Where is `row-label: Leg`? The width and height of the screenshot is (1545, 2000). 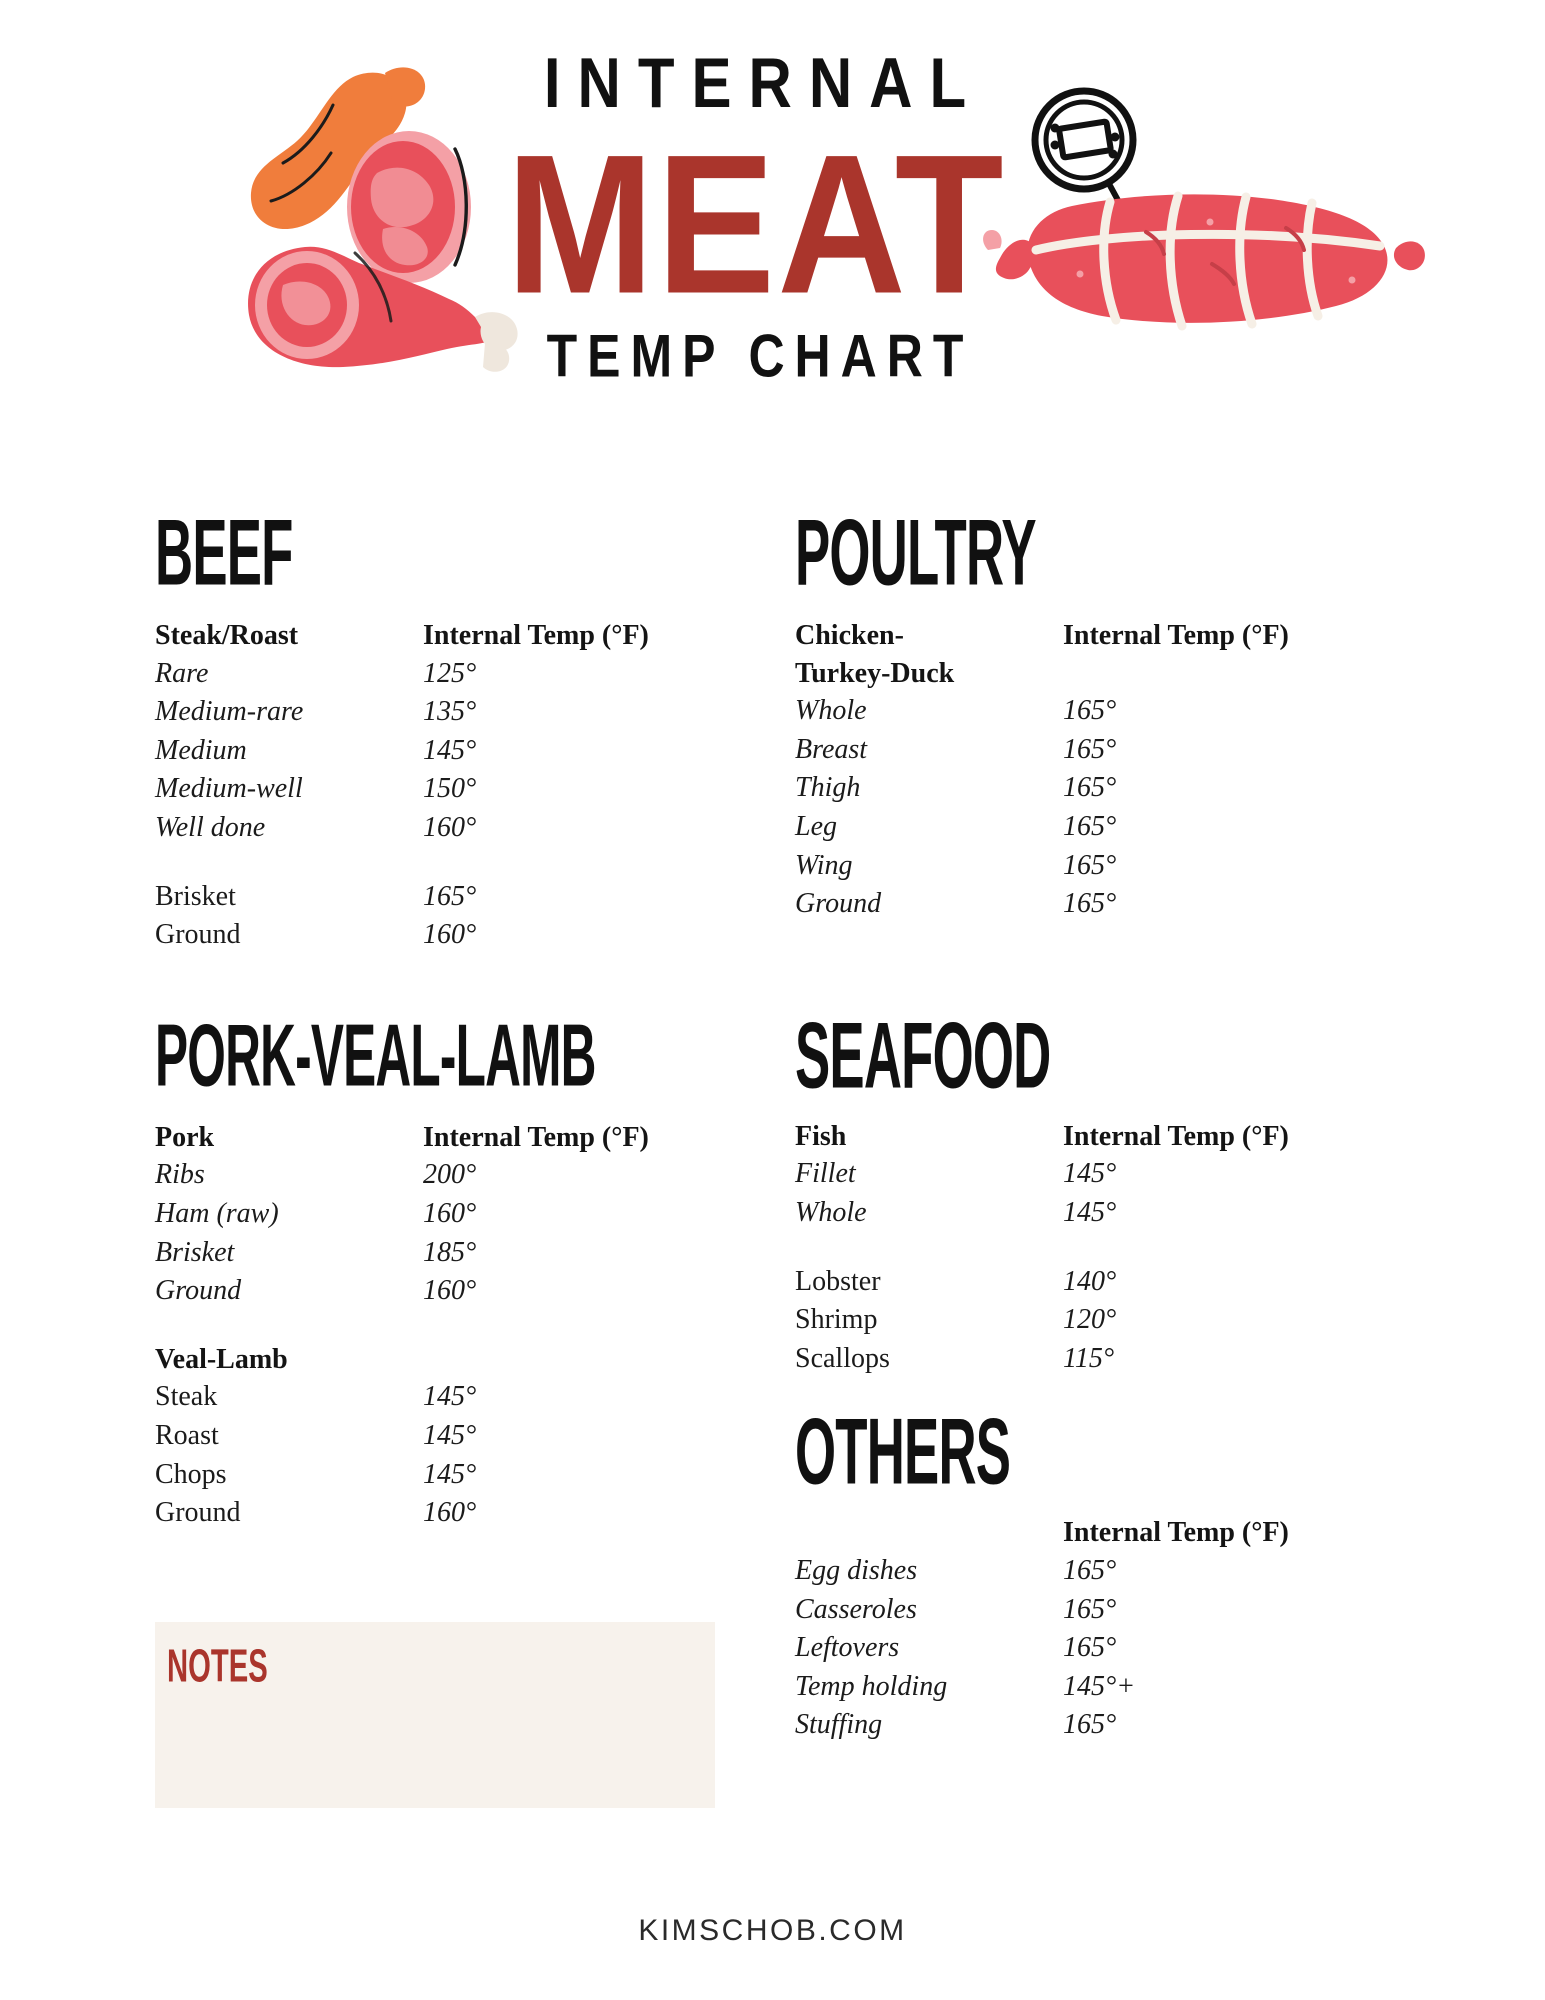
row-label: Leg is located at coordinates (816, 826).